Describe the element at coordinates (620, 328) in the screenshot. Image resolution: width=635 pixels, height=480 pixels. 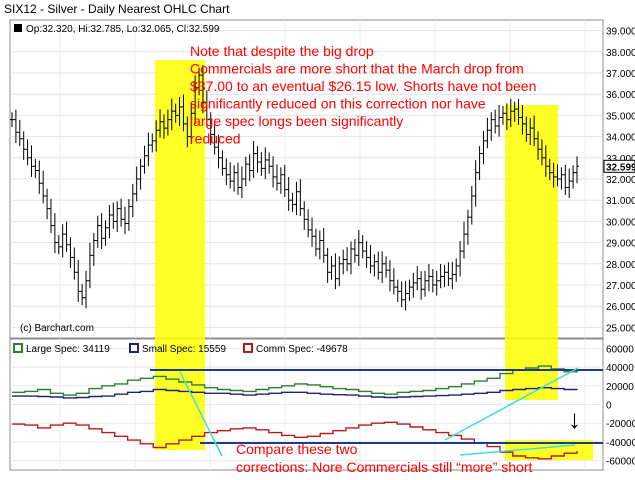
I see `price-tick-label: 25.000` at that location.